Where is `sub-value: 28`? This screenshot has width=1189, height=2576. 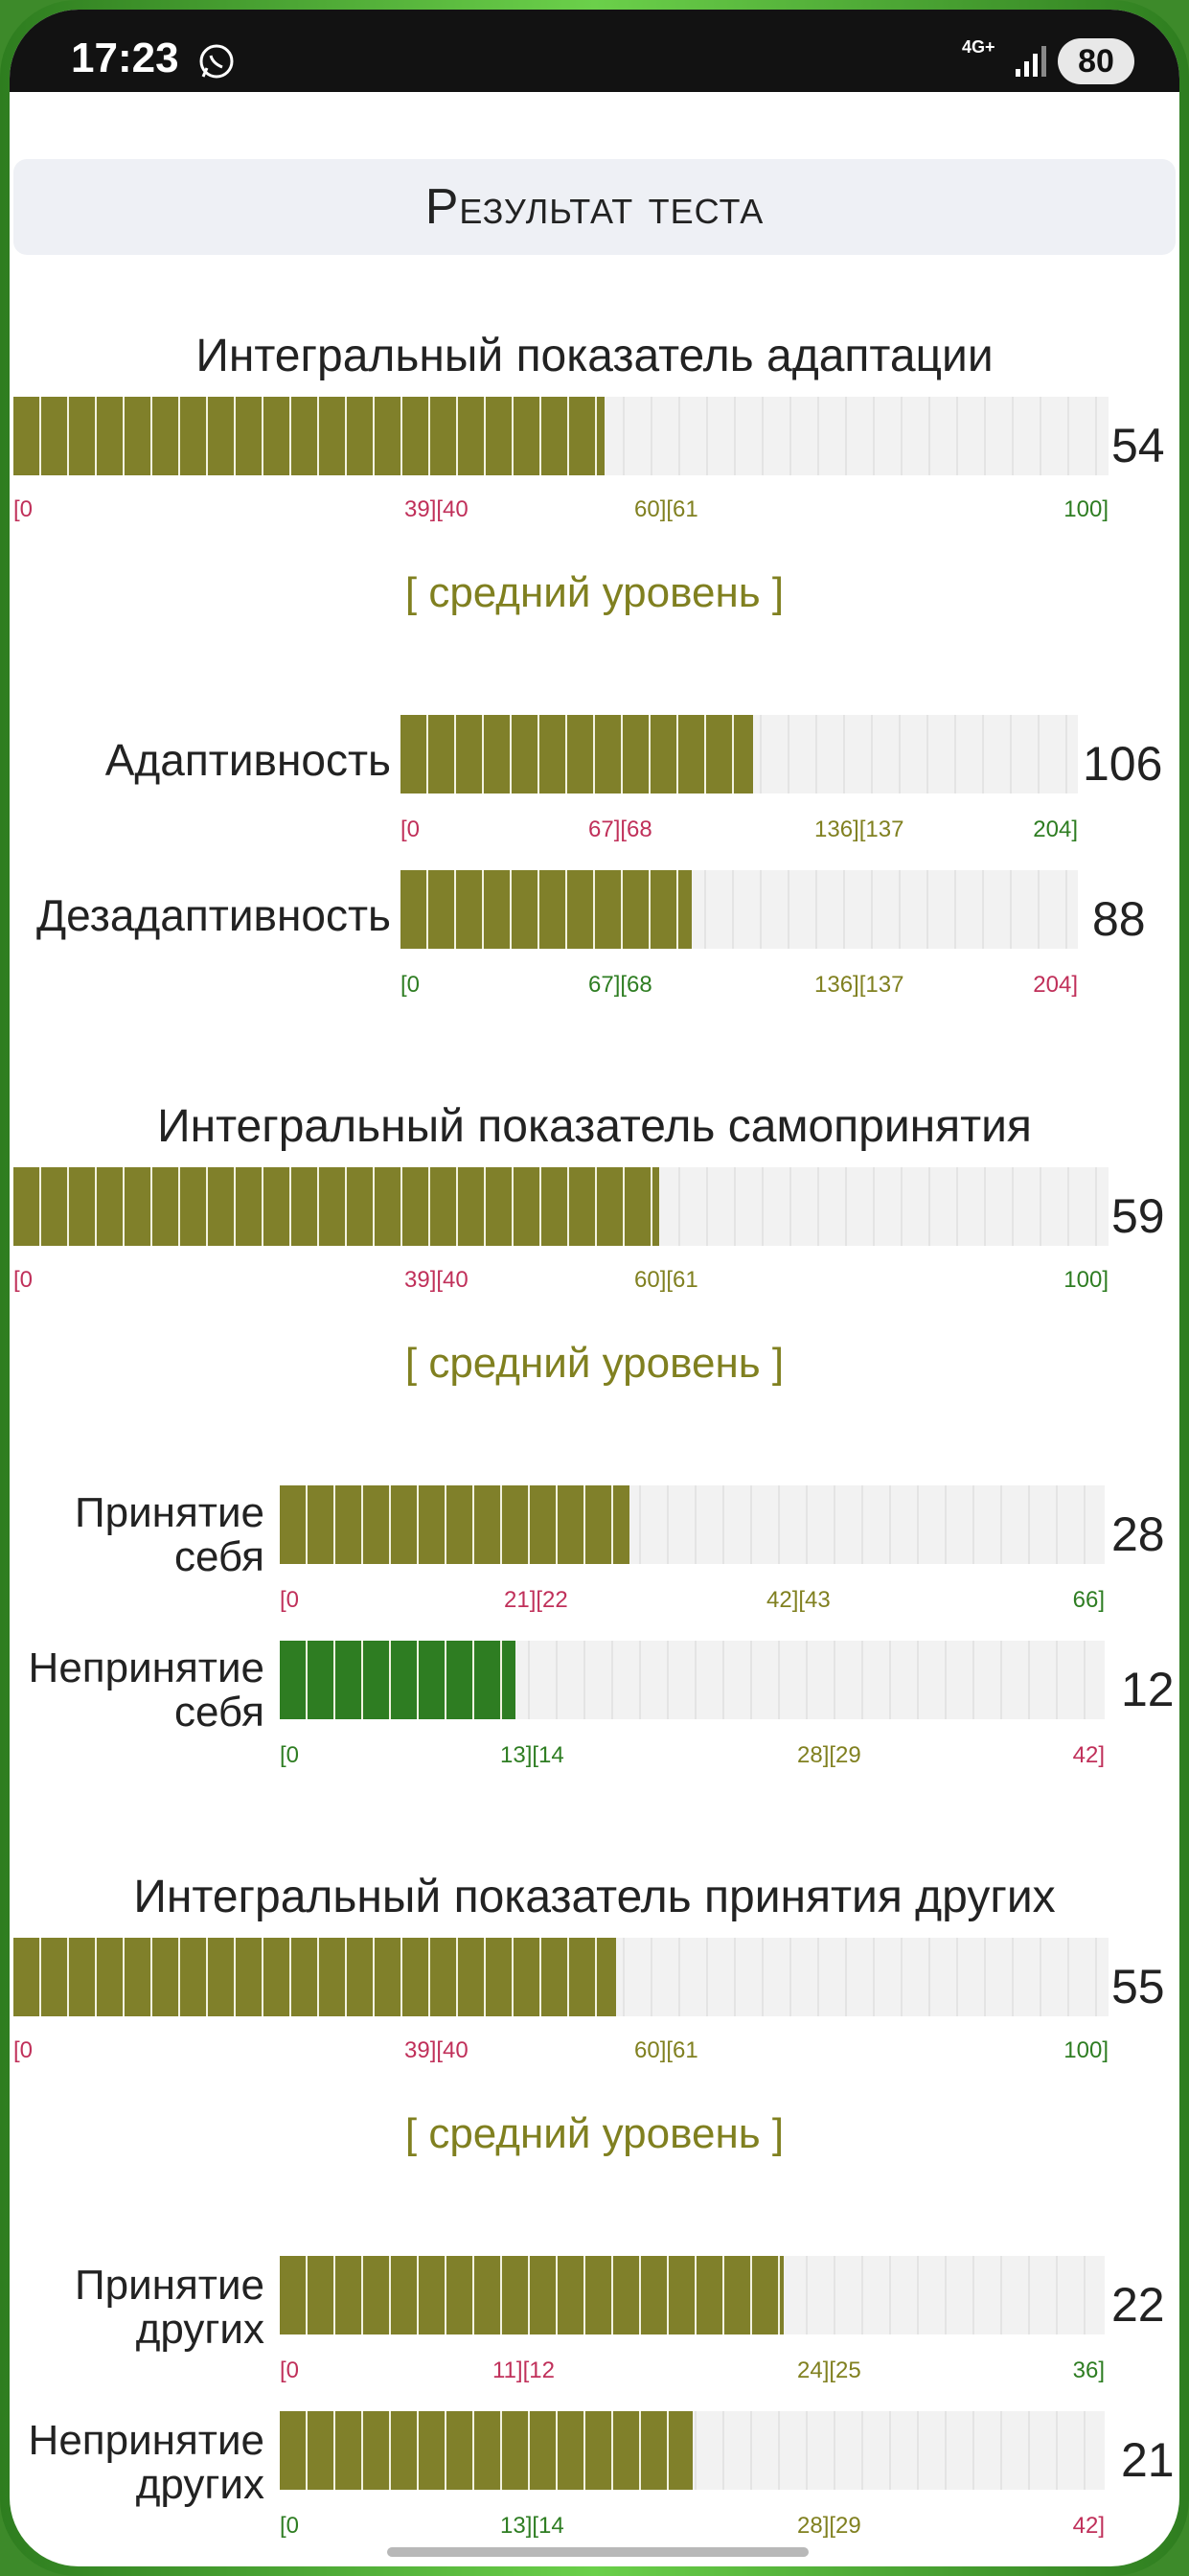
sub-value: 28 is located at coordinates (1138, 1534).